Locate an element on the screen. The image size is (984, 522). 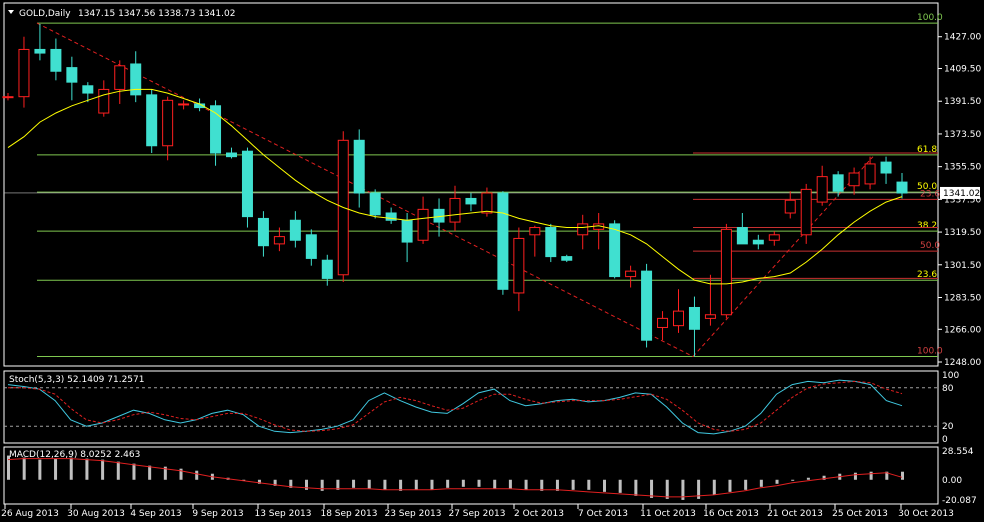
price-axis-label: 1319.50 is located at coordinates (962, 233).